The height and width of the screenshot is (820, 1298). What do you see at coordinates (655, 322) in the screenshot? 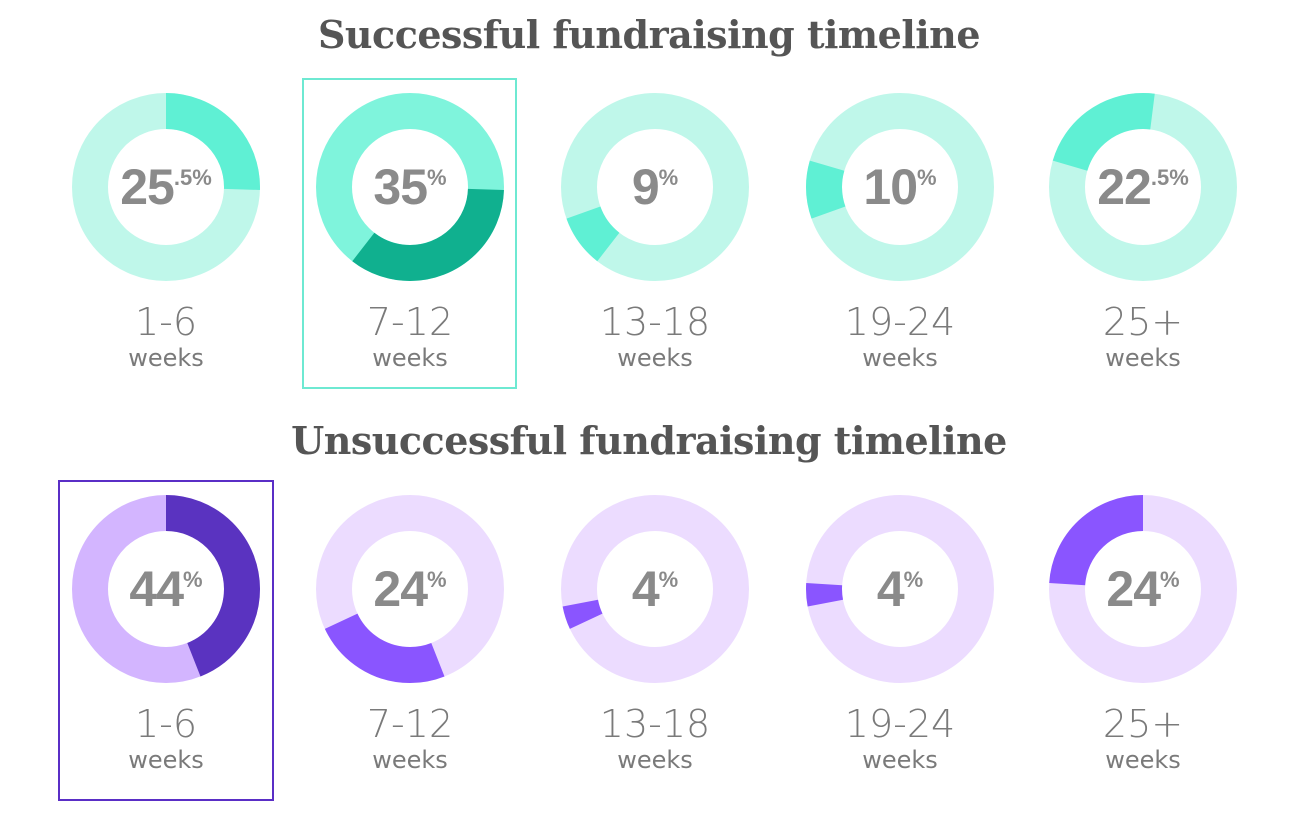
I see `successful-range-label-2: 13-18` at bounding box center [655, 322].